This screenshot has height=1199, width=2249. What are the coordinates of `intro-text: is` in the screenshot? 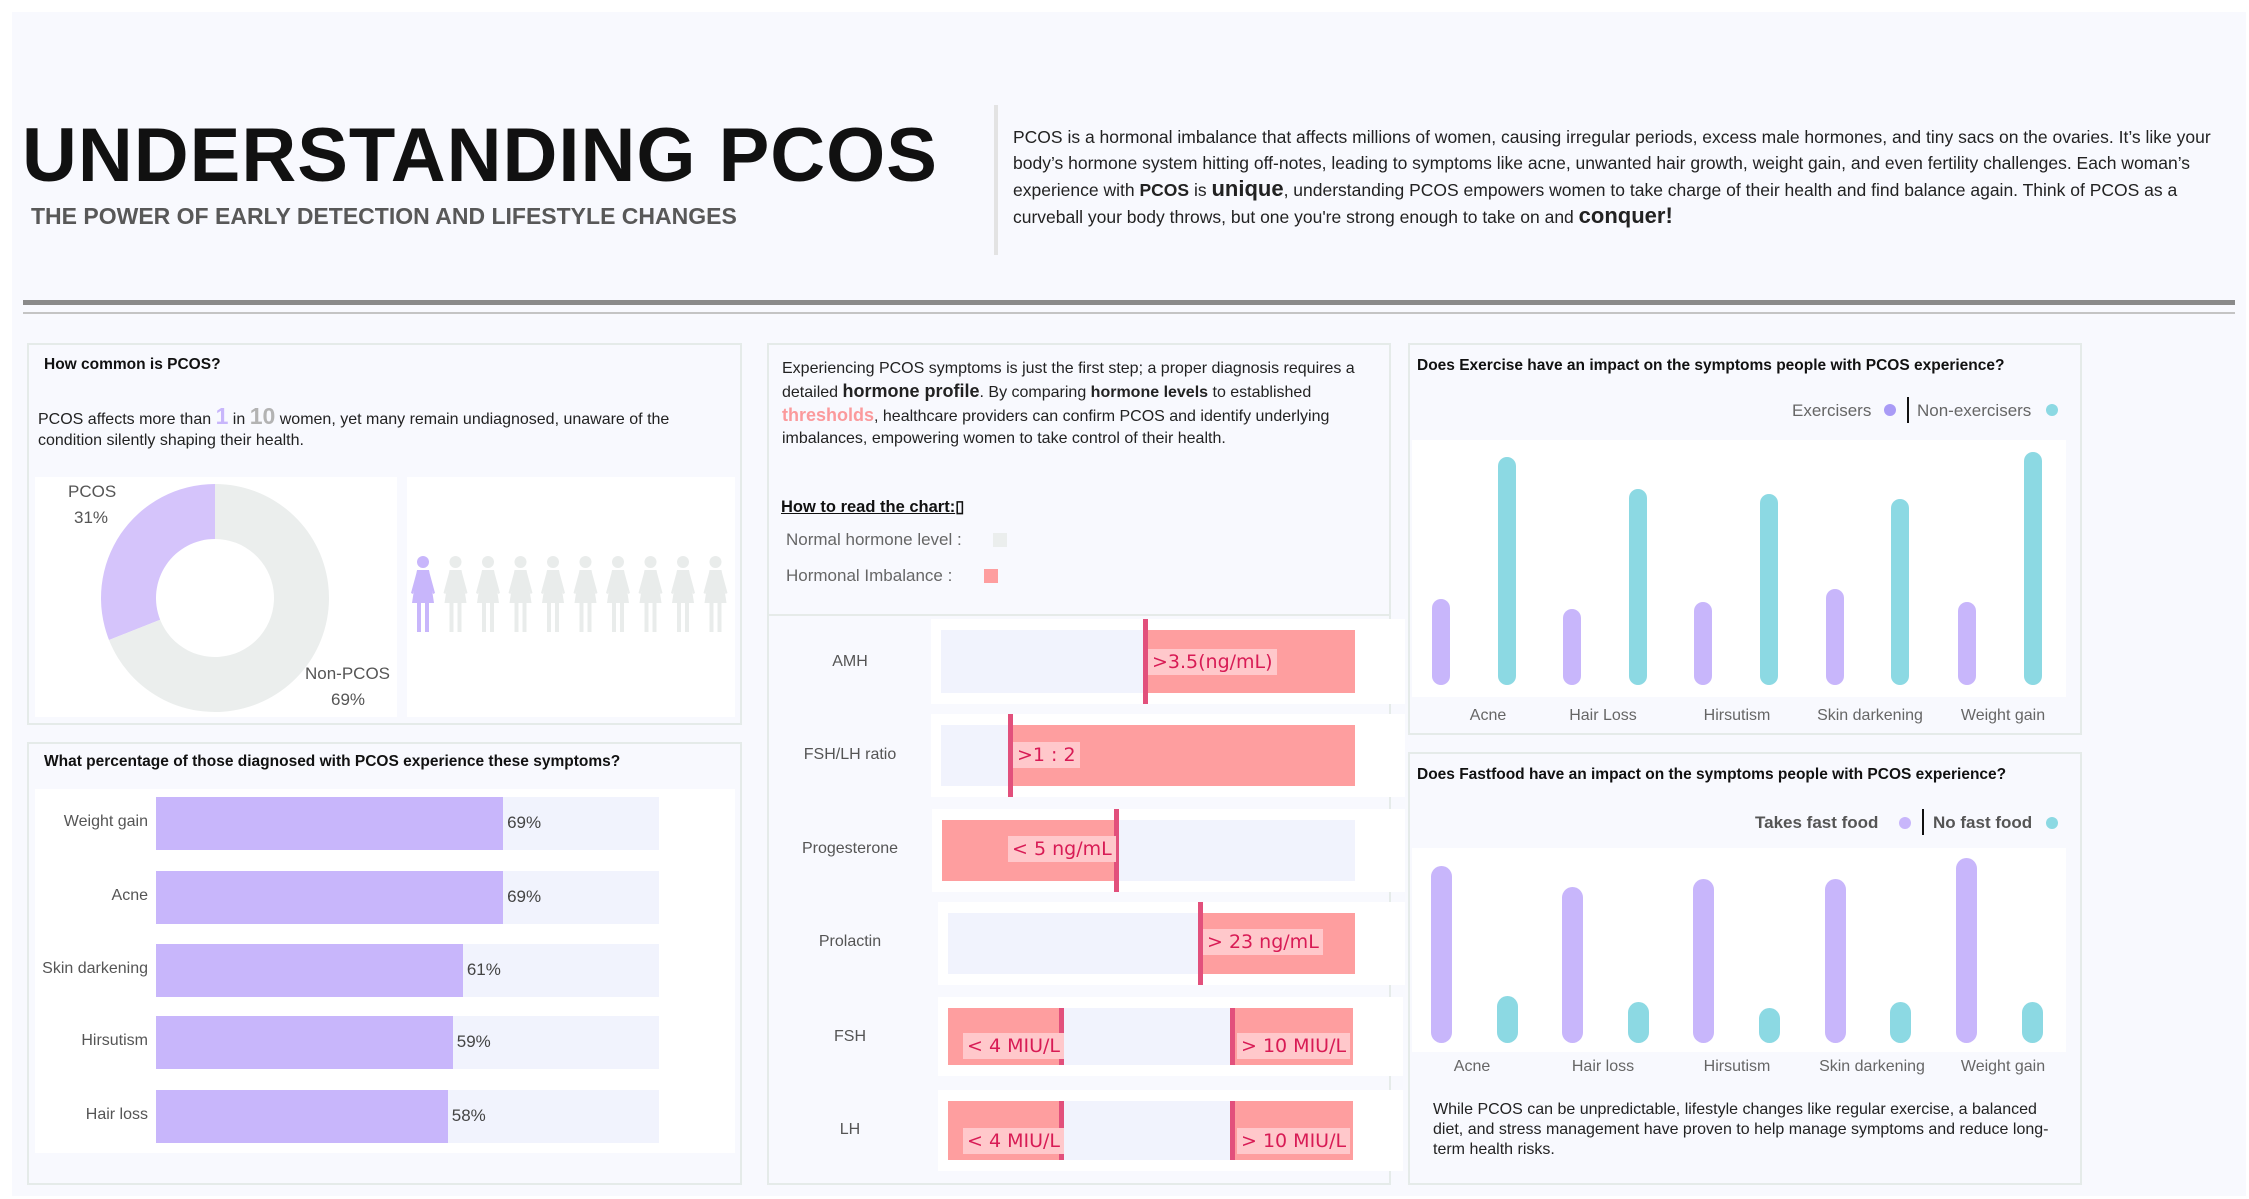 It's located at (1200, 190).